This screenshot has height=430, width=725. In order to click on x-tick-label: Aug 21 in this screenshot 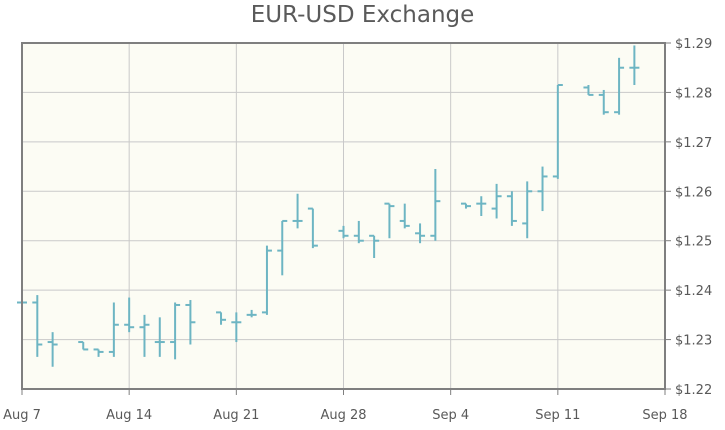, I will do `click(236, 415)`.